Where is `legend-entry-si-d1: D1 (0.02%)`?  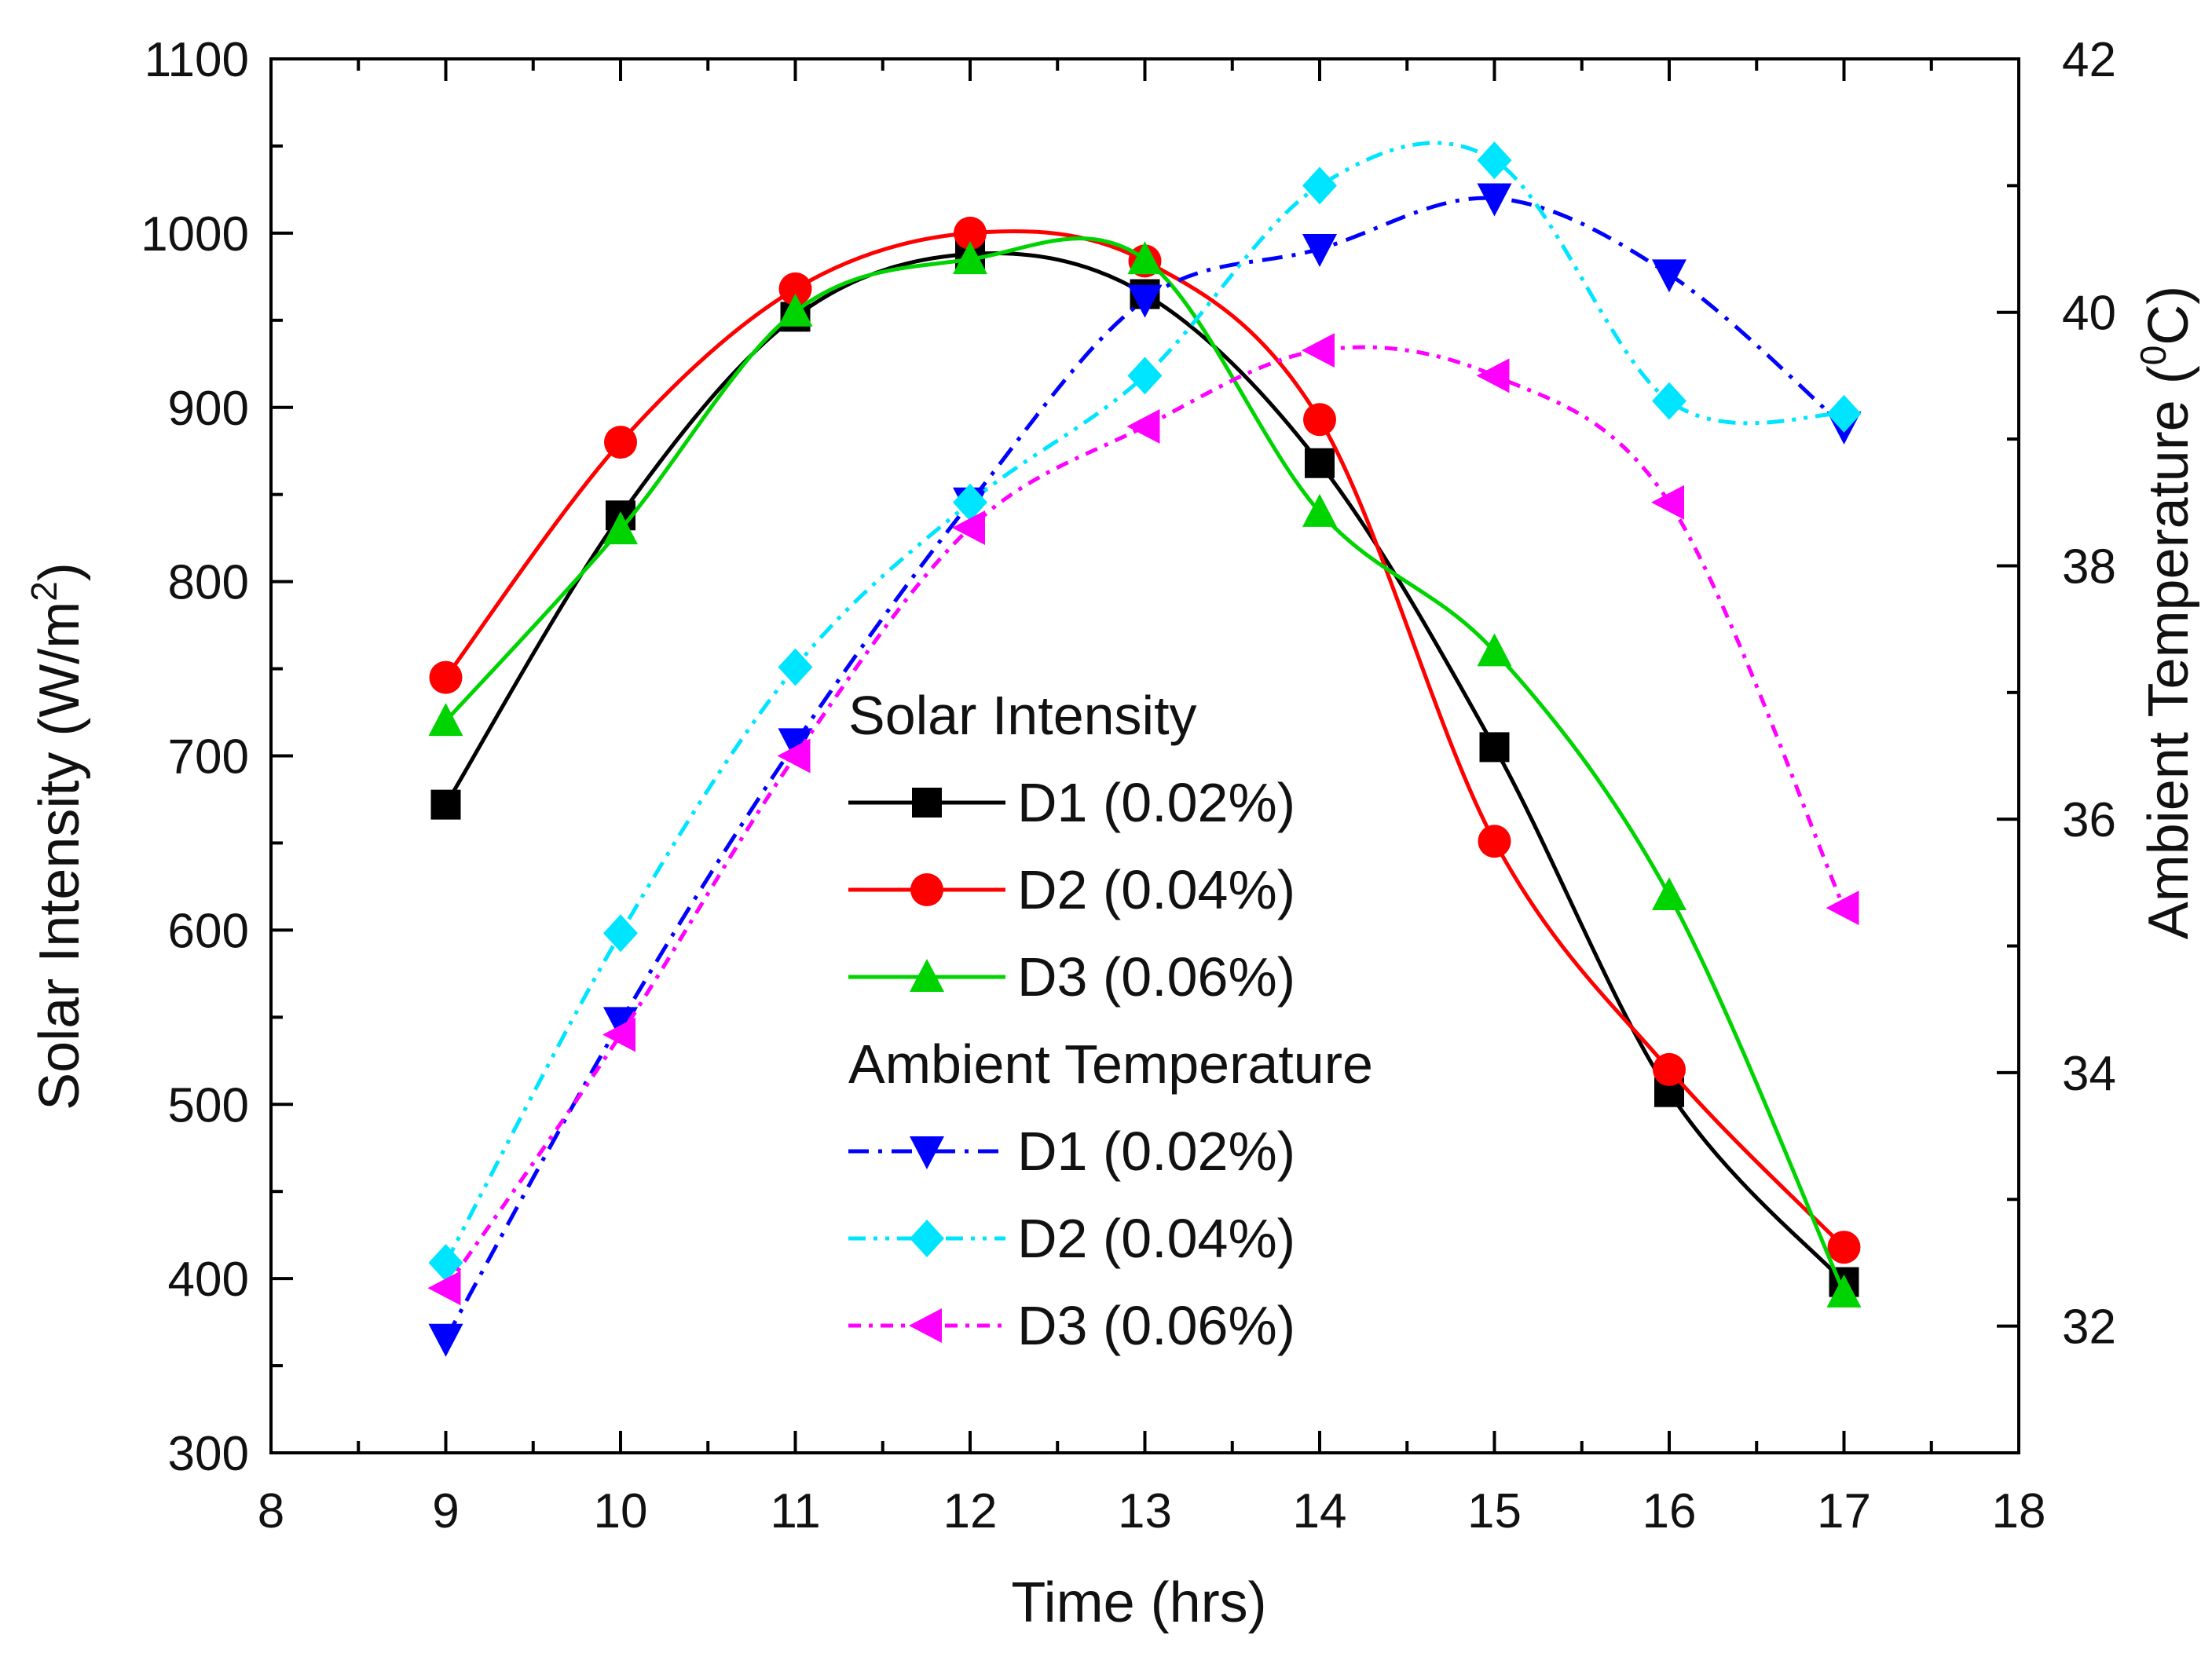
legend-entry-si-d1: D1 (0.02%) is located at coordinates (1071, 802).